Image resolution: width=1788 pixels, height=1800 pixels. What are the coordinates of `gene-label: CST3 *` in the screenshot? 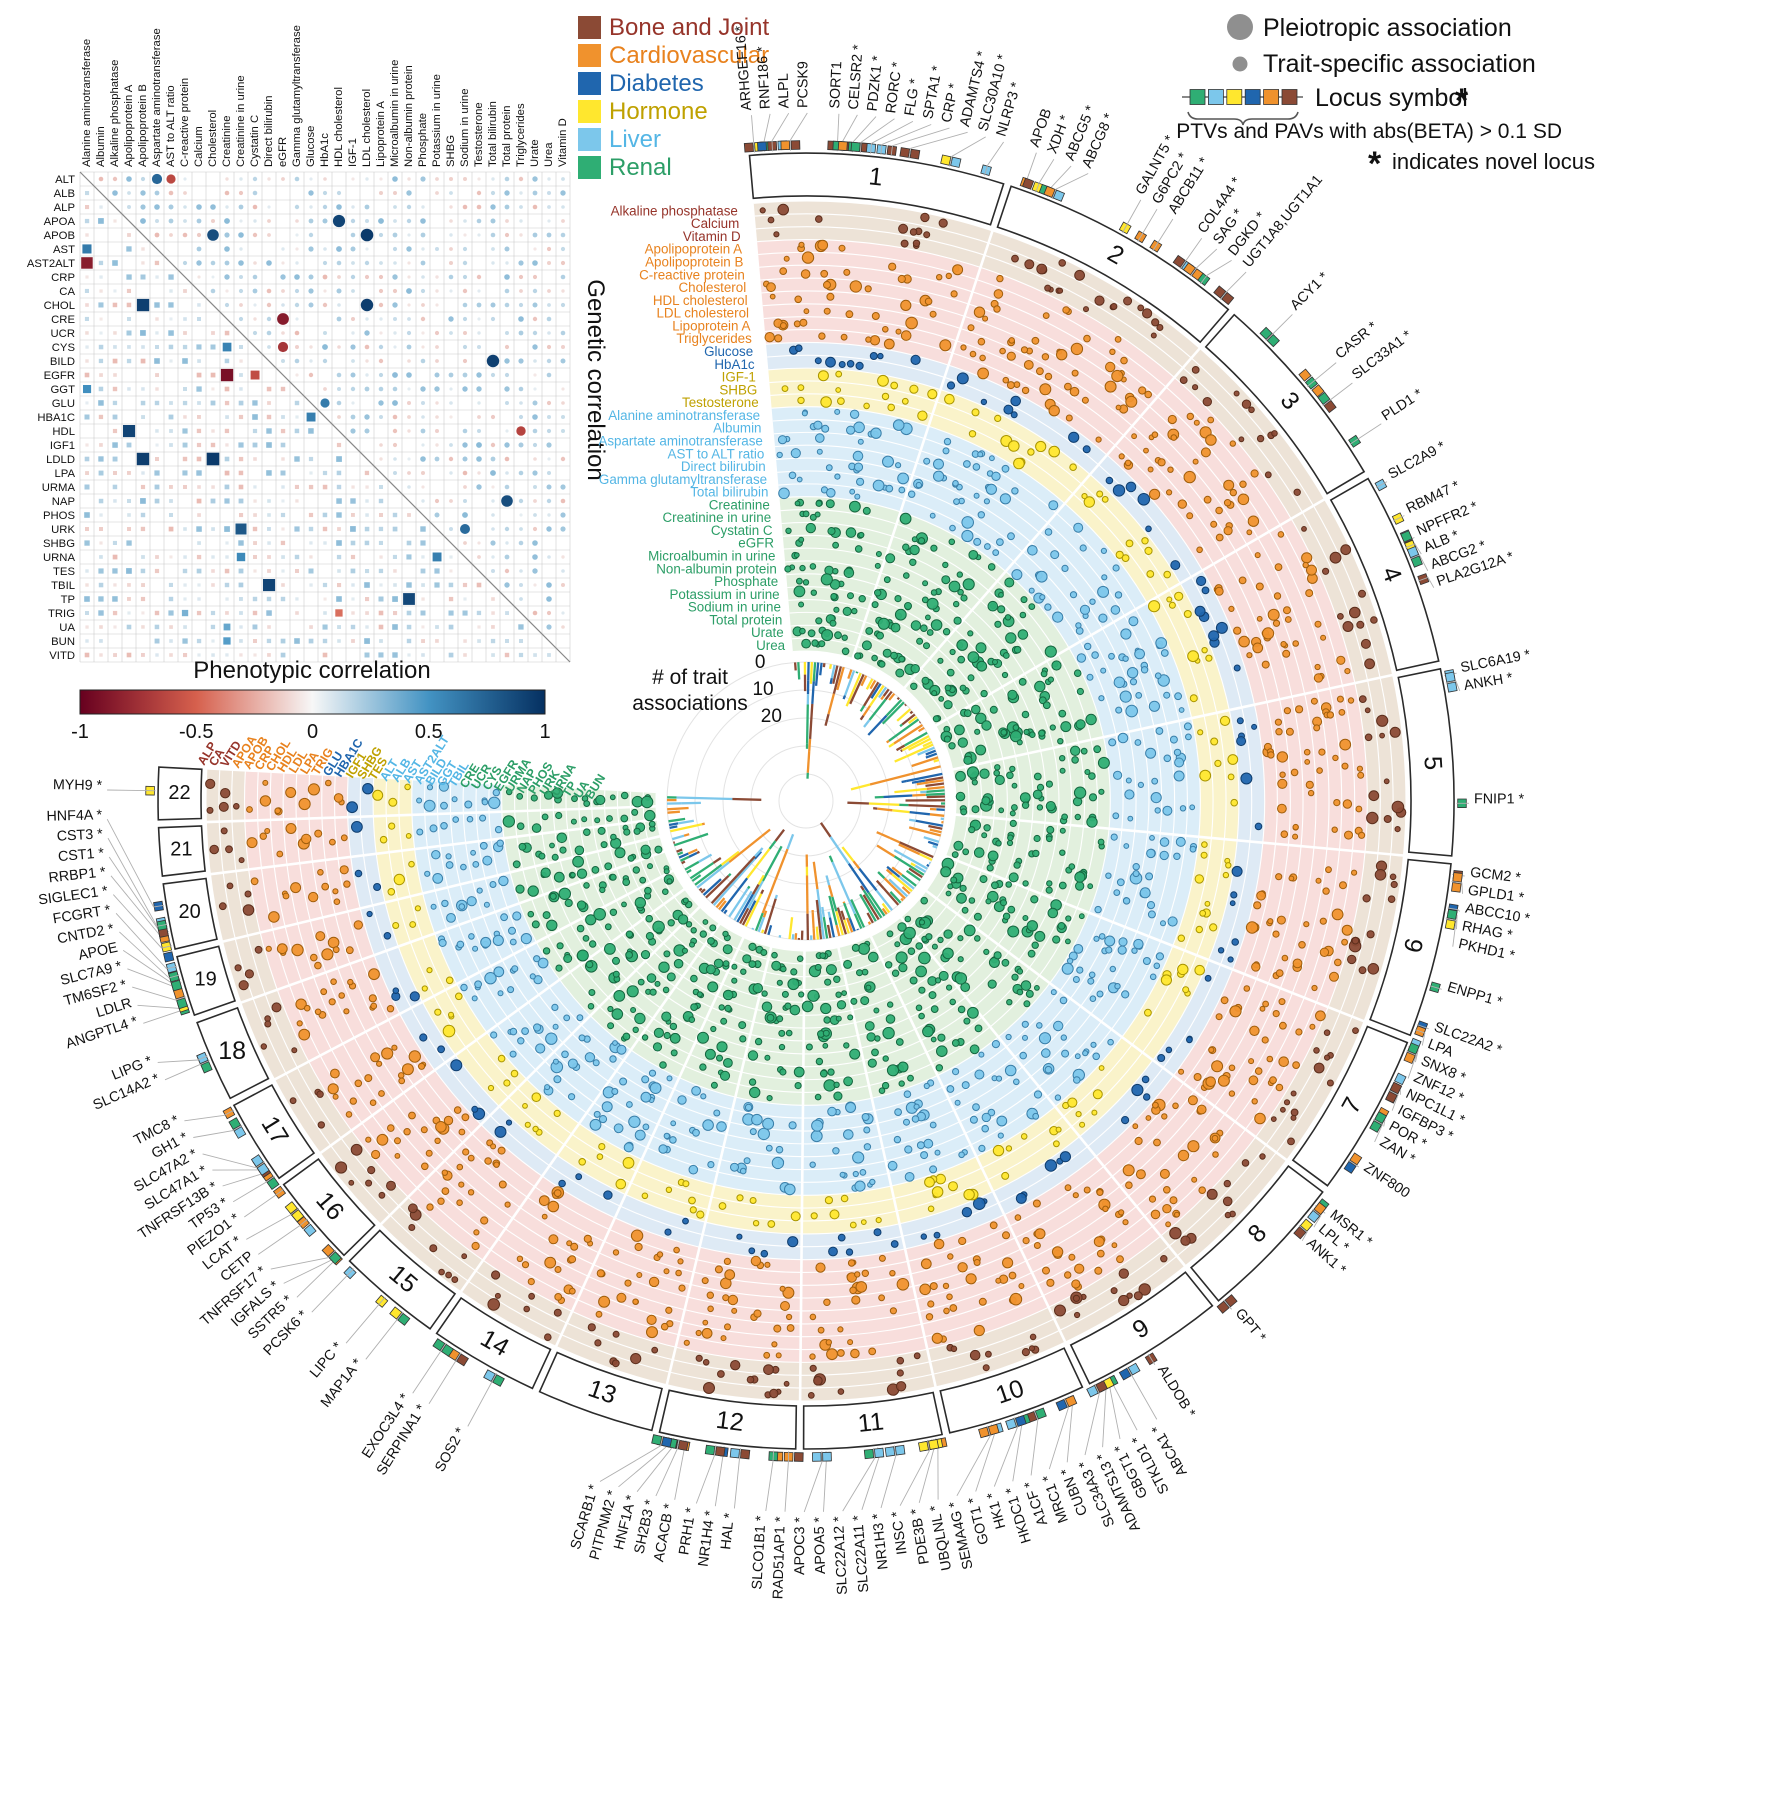 It's located at (79, 835).